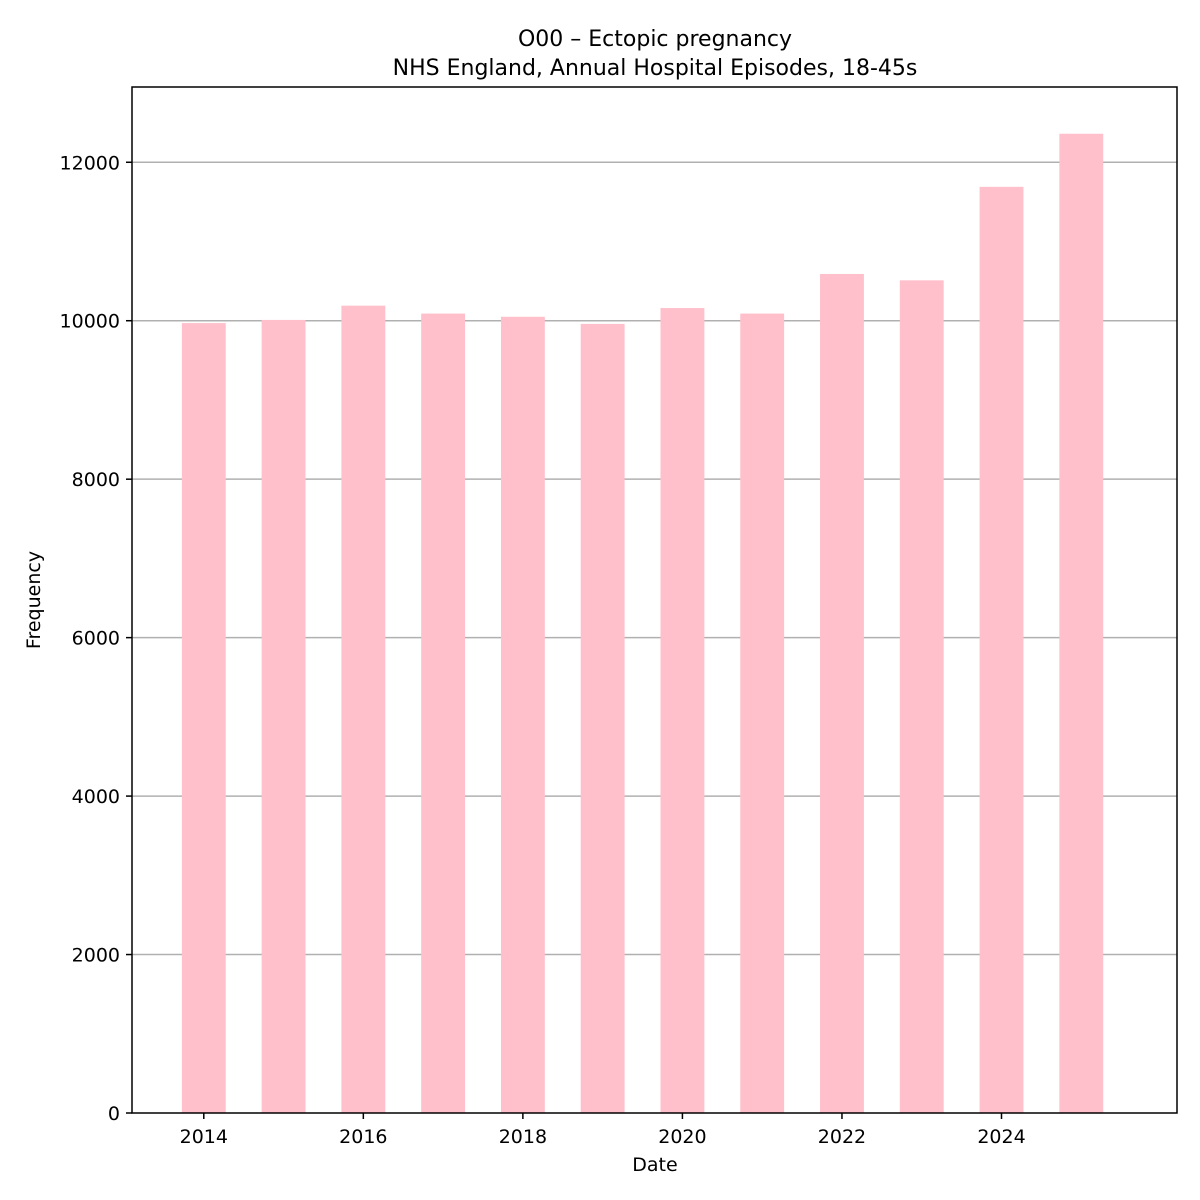  Describe the element at coordinates (114, 1114) in the screenshot. I see `y-tick-label: 0` at that location.